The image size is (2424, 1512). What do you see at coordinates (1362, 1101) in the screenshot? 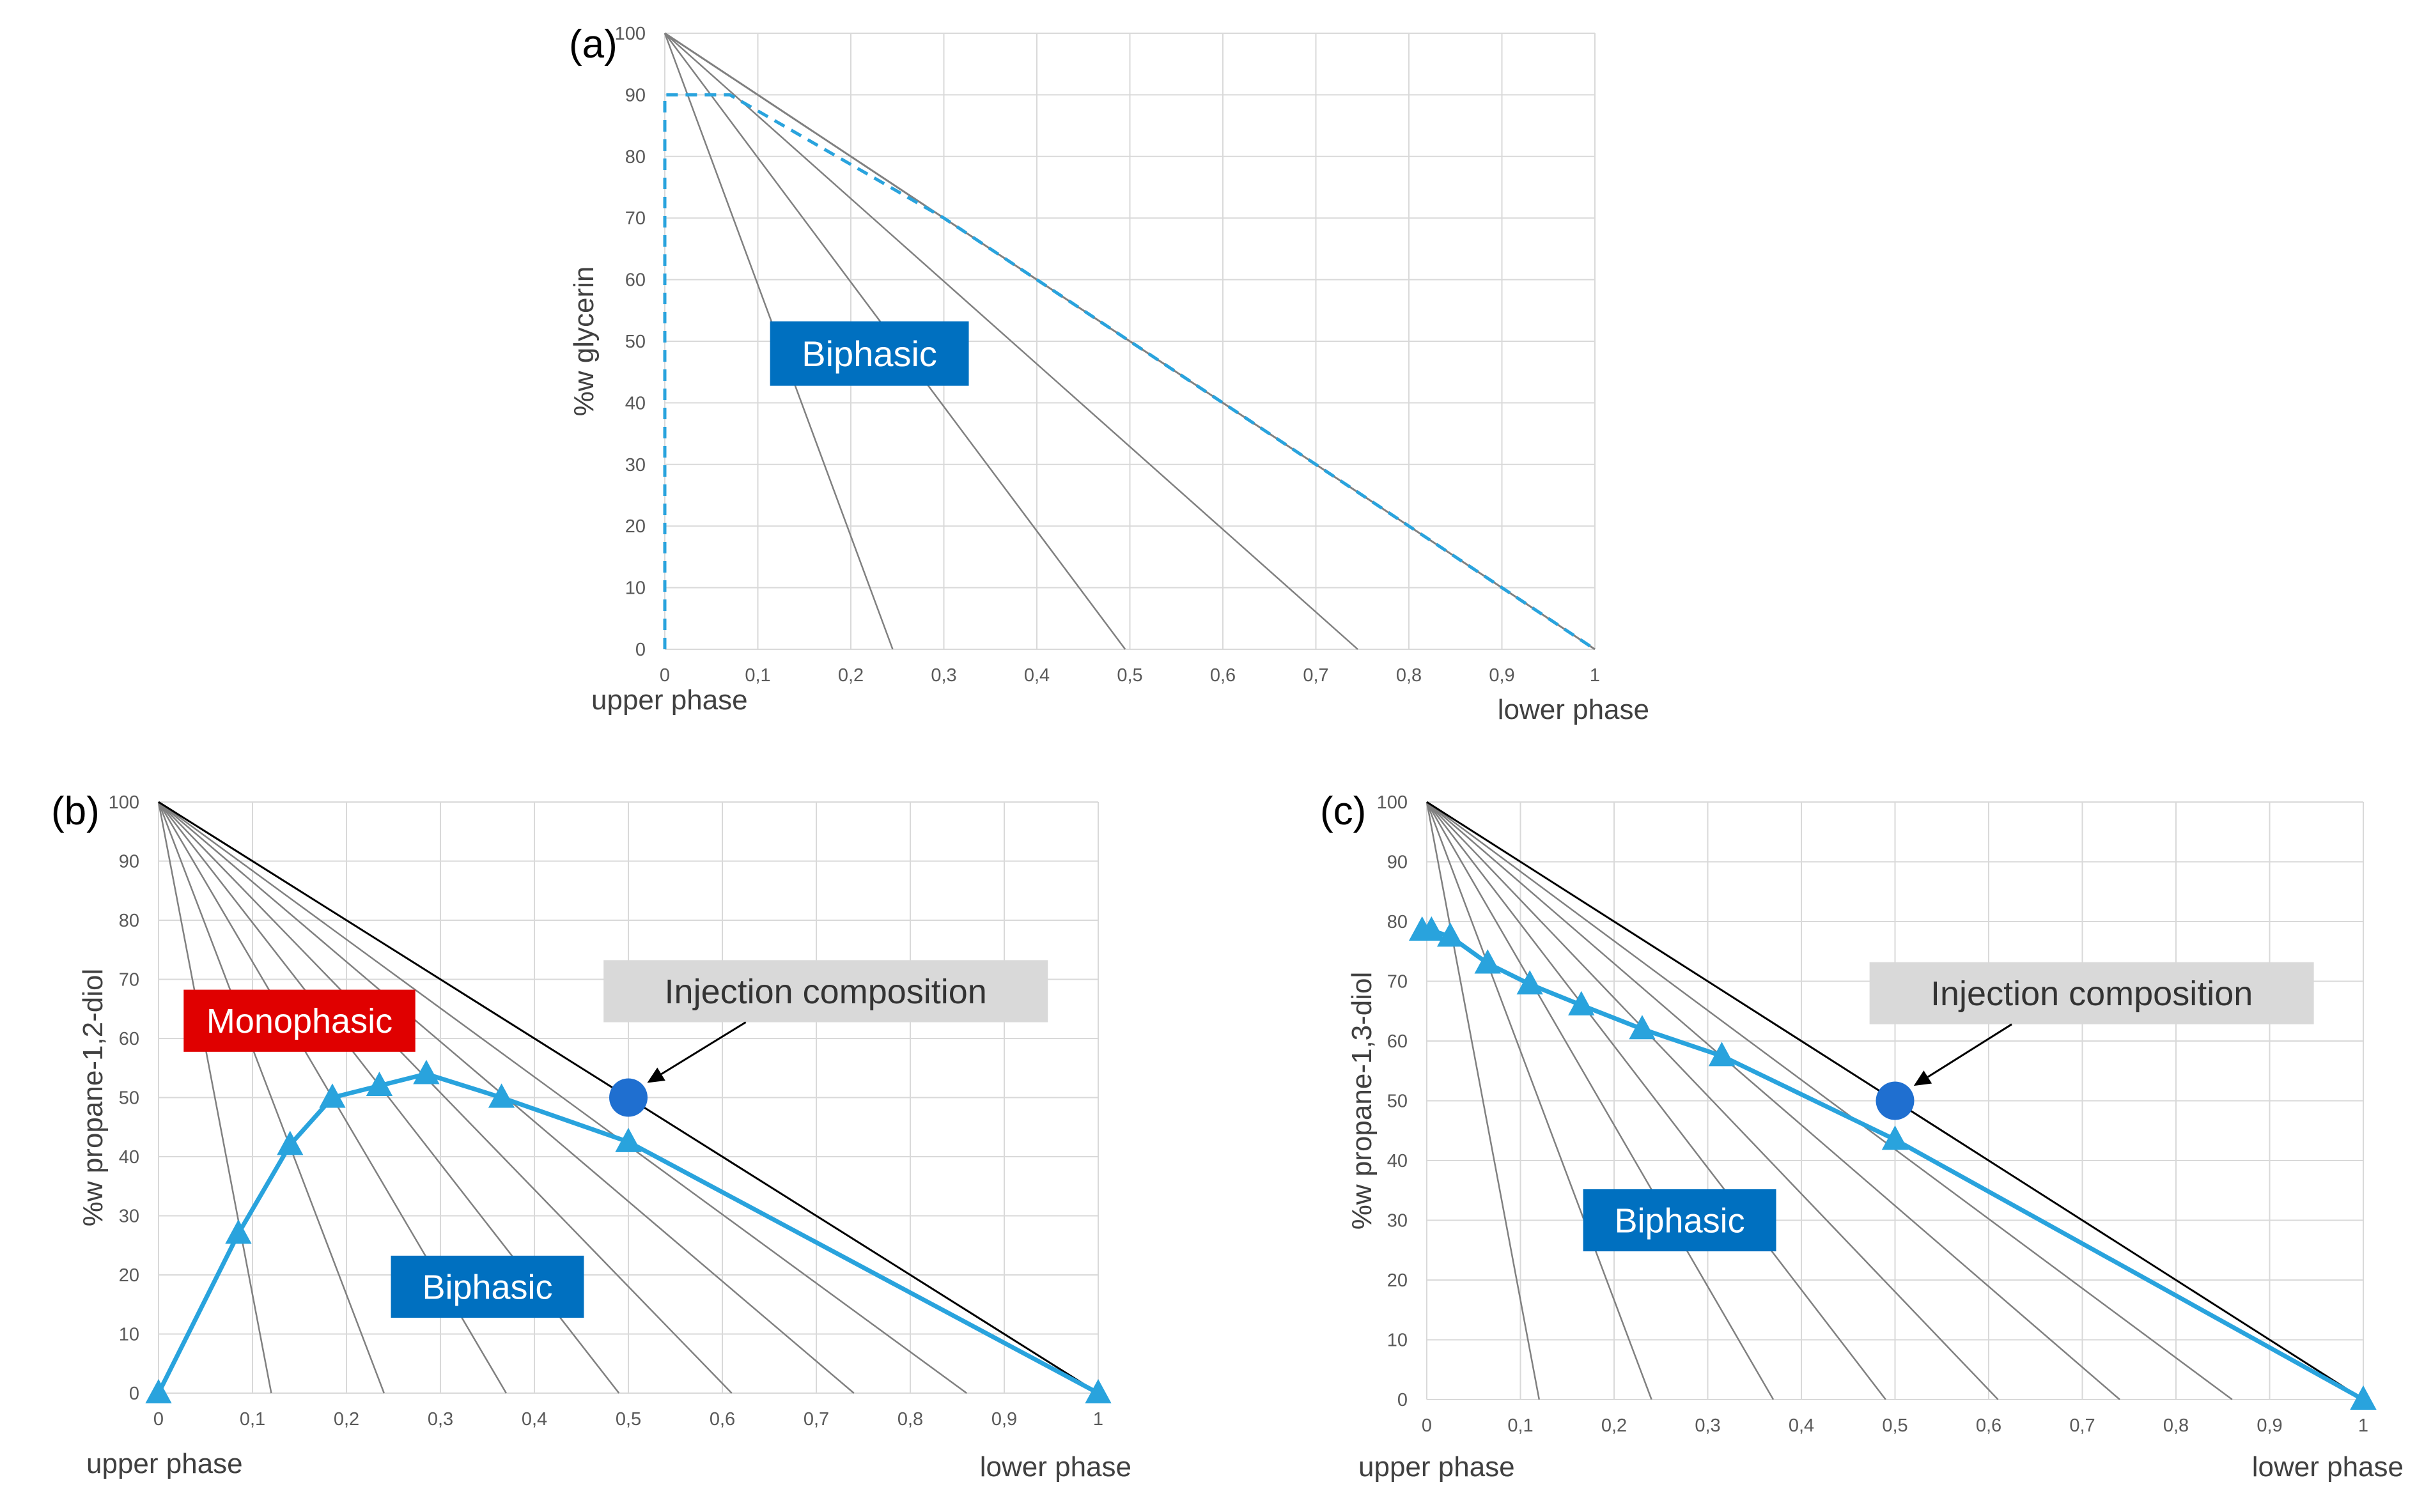
I see `y-axis-label: %w propane-1,3-diol` at bounding box center [1362, 1101].